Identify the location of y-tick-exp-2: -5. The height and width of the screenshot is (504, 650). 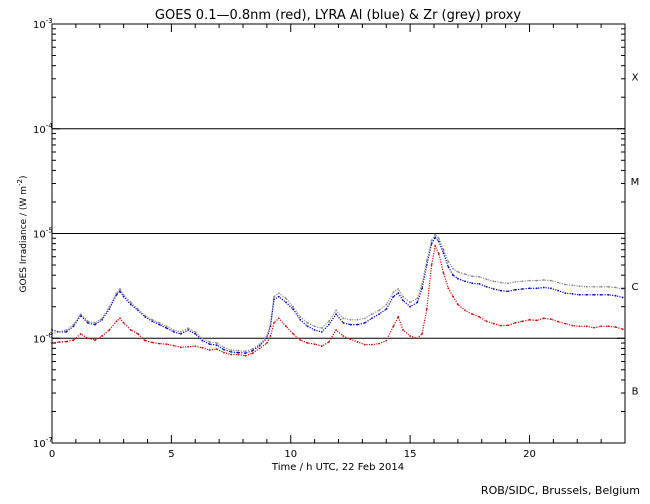
(49, 231).